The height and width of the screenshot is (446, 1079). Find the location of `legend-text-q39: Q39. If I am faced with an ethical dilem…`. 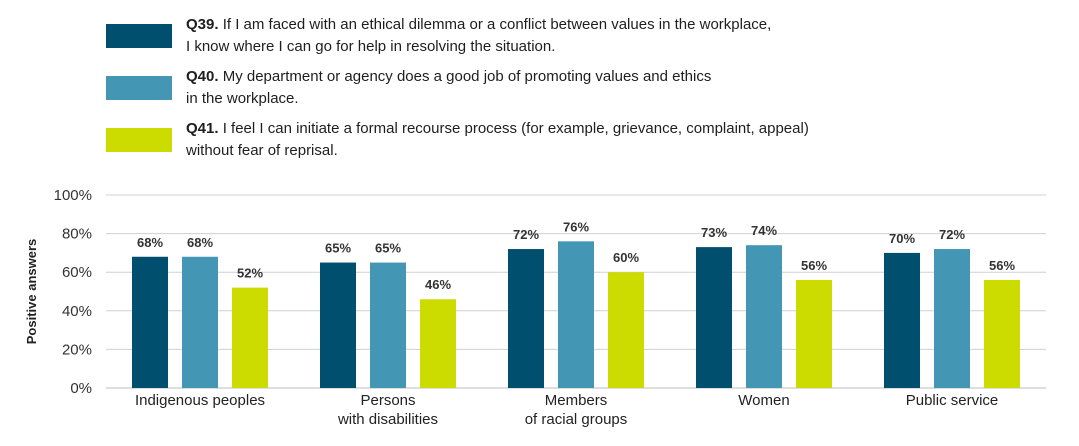

legend-text-q39: Q39. If I am faced with an ethical dilem… is located at coordinates (526, 36).